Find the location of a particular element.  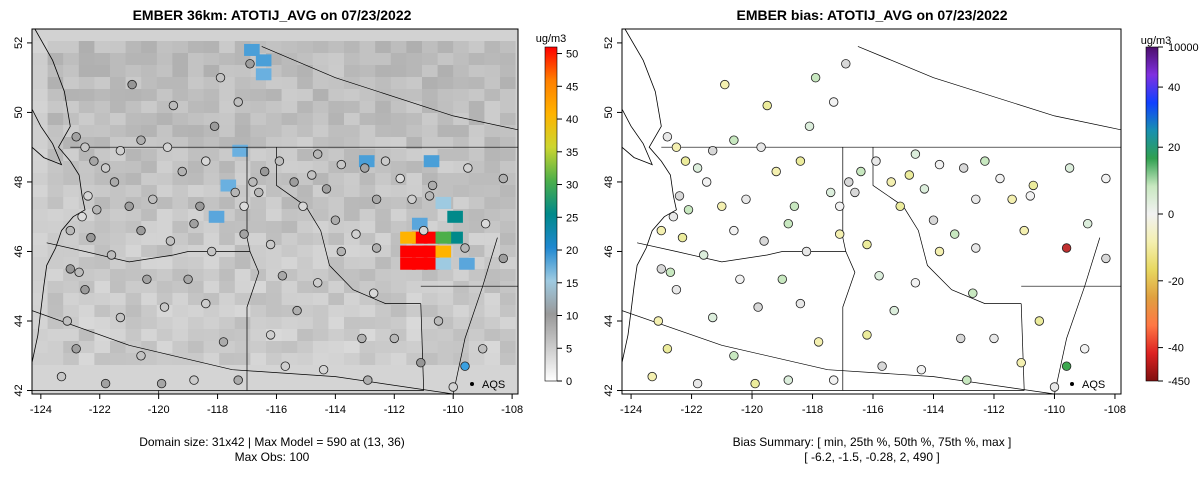

left-aqs-marker is located at coordinates (472, 384).